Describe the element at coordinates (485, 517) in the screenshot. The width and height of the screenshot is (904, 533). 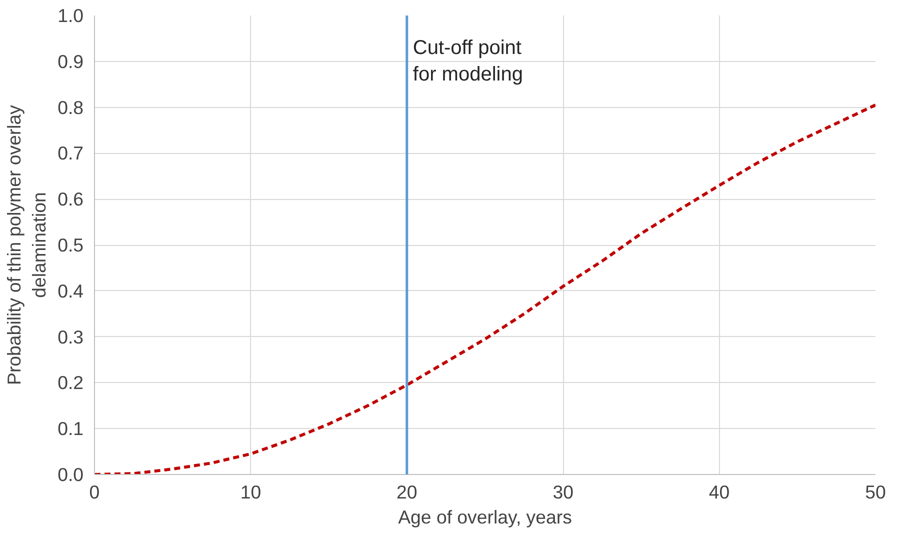
I see `x-axis-title: Age of overlay, years` at that location.